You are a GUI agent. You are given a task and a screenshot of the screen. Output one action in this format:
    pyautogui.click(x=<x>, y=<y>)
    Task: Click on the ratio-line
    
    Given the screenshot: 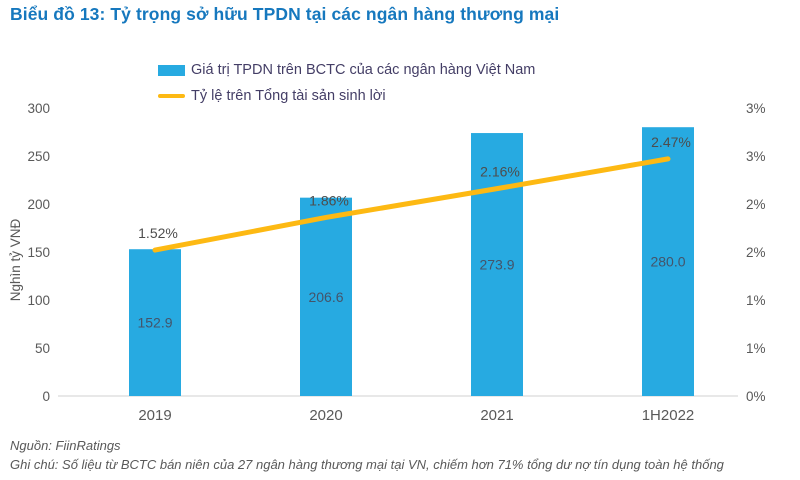 What is the action you would take?
    pyautogui.click(x=411, y=204)
    